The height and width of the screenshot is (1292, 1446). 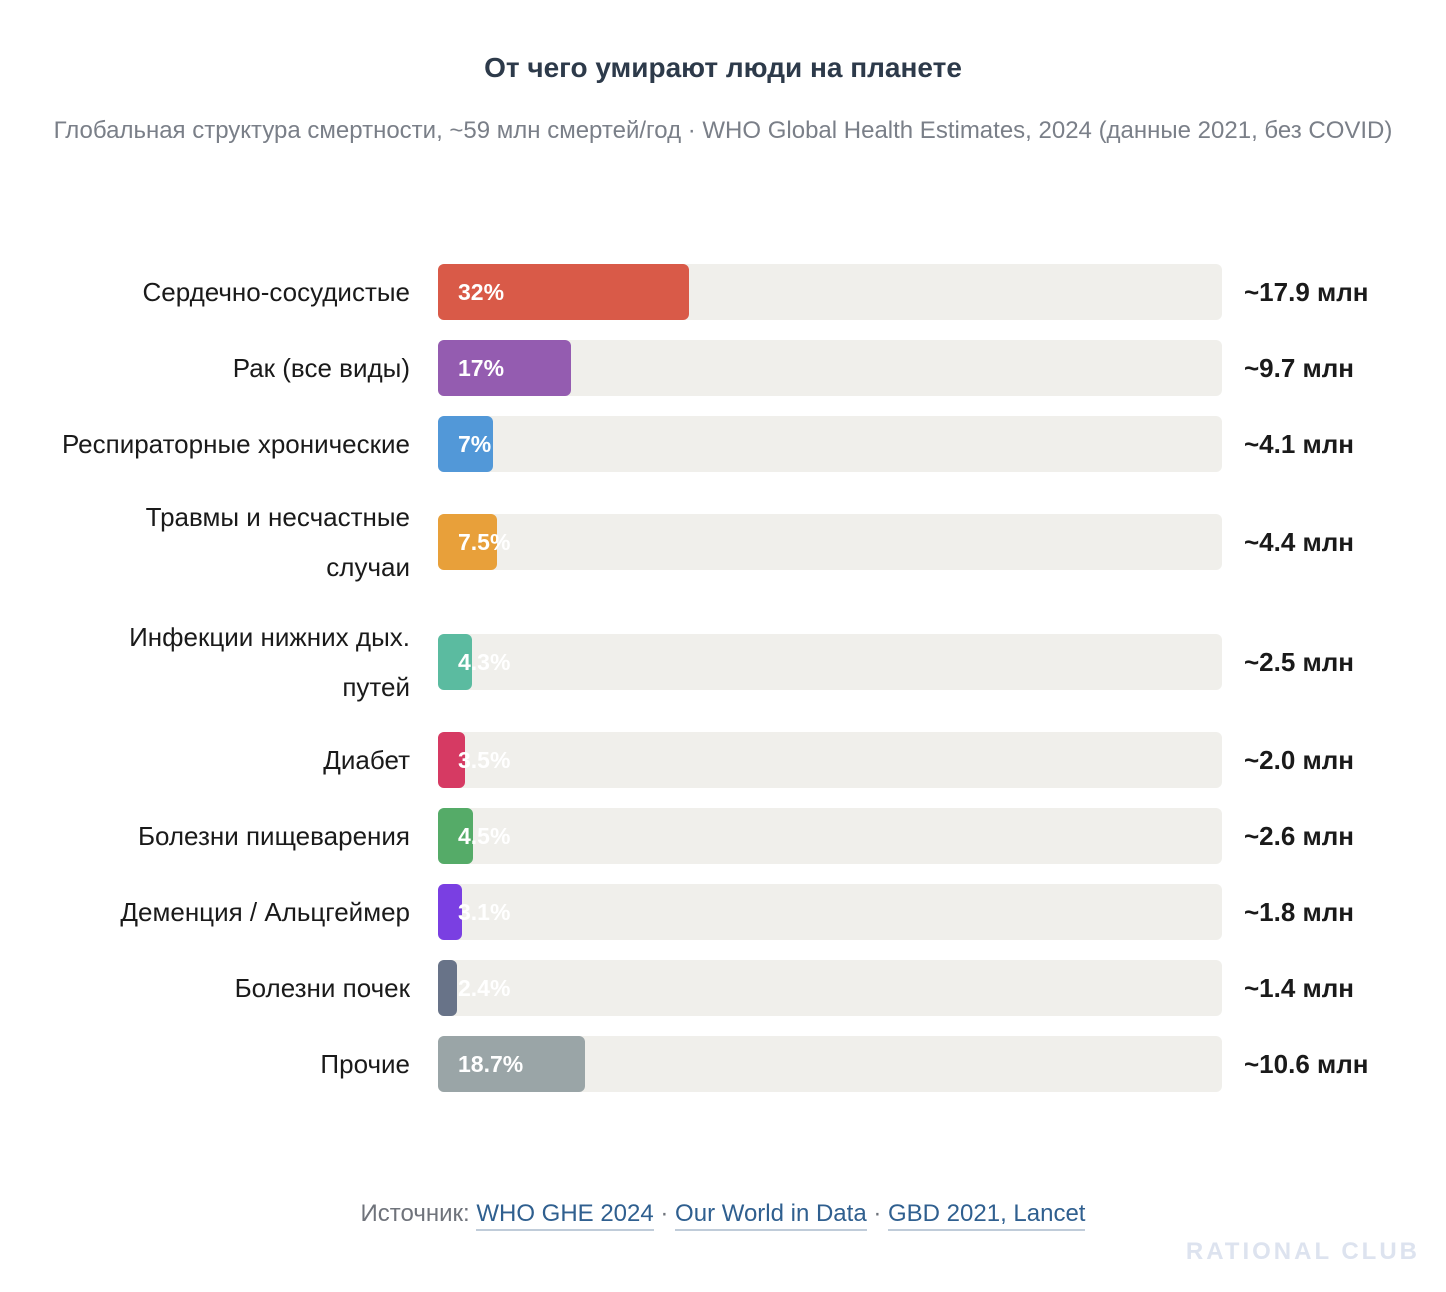 What do you see at coordinates (484, 760) in the screenshot?
I see `percent-label: 3.5%` at bounding box center [484, 760].